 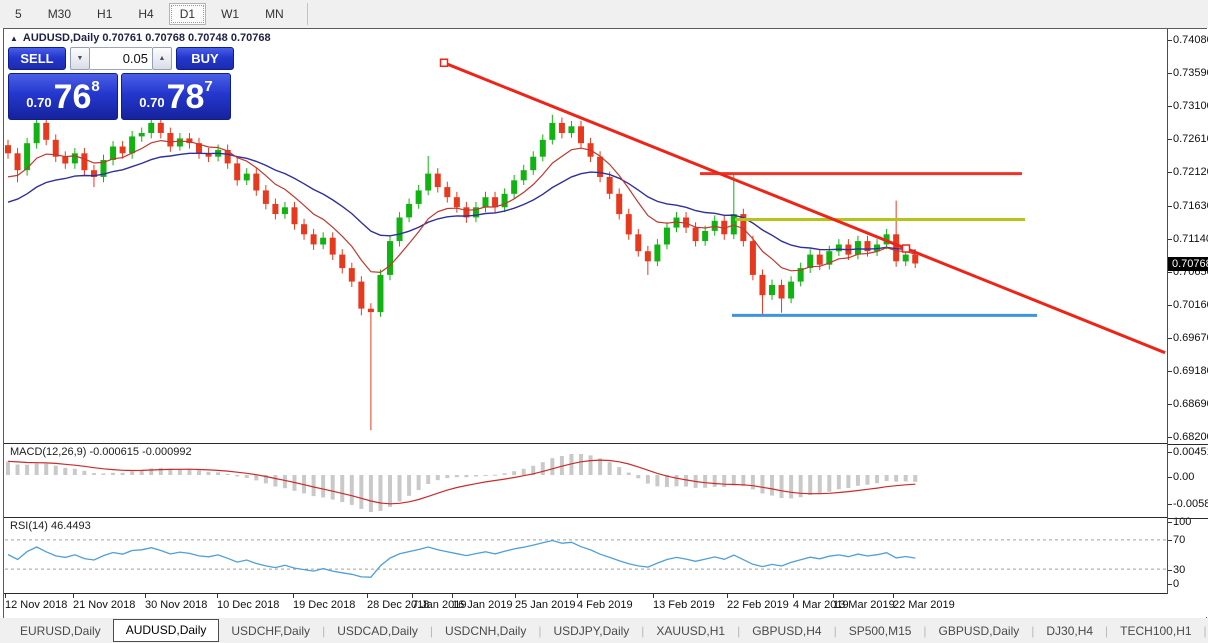 I want to click on timeframe-button-5: 5, so click(x=18, y=14).